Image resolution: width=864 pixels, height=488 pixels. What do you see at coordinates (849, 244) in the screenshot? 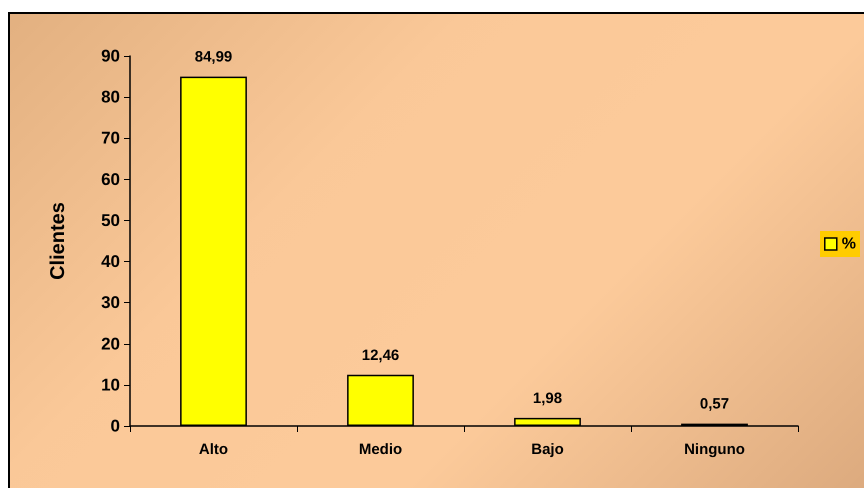
I see `legend-label: %` at bounding box center [849, 244].